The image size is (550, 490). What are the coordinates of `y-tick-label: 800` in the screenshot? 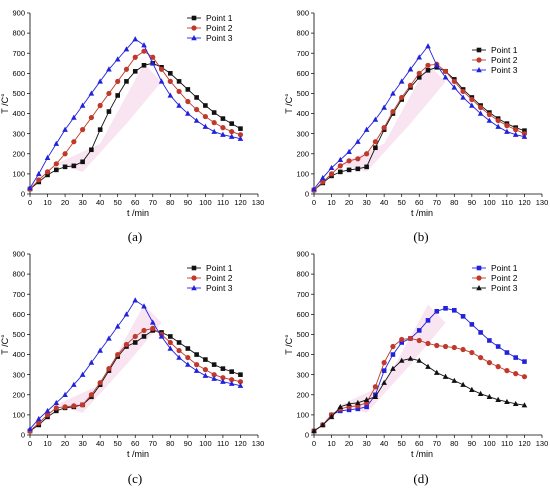 It's located at (18, 274).